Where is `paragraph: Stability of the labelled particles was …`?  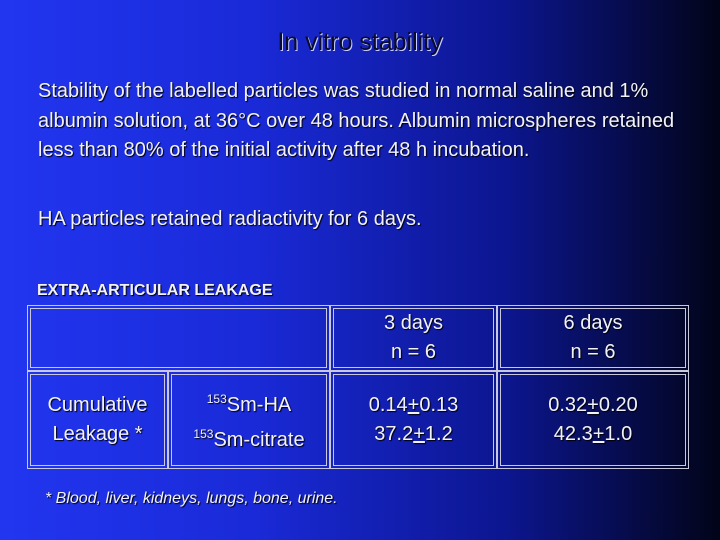
paragraph: Stability of the labelled particles was … is located at coordinates (356, 120).